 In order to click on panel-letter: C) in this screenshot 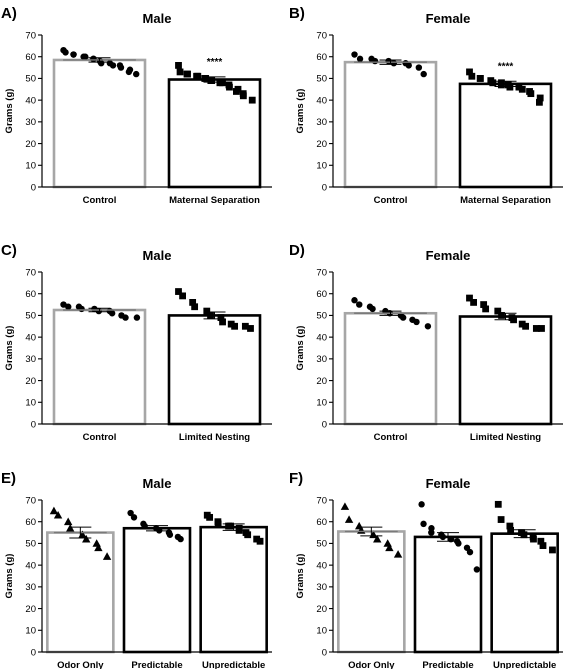, I will do `click(9, 250)`.